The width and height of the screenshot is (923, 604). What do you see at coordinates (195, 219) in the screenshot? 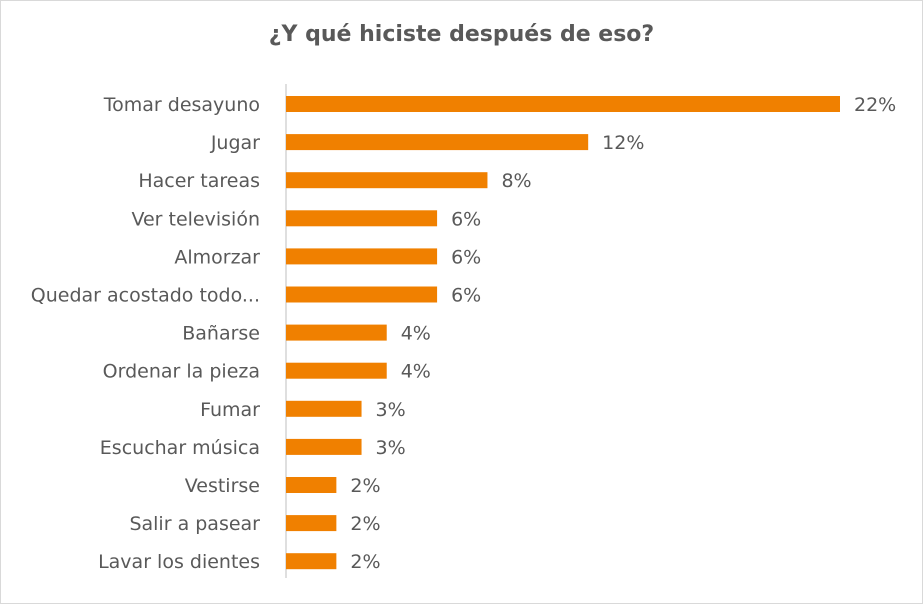
I see `category-label: Ver televisión` at bounding box center [195, 219].